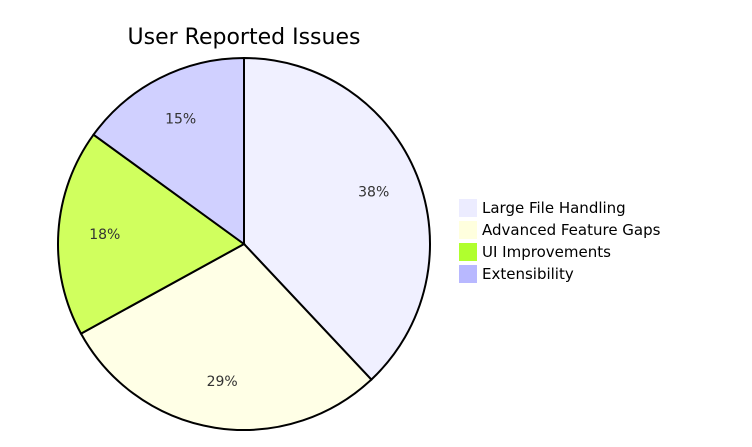  What do you see at coordinates (571, 230) in the screenshot?
I see `legend-label-advanced-feature-gaps: Advanced Feature Gaps` at bounding box center [571, 230].